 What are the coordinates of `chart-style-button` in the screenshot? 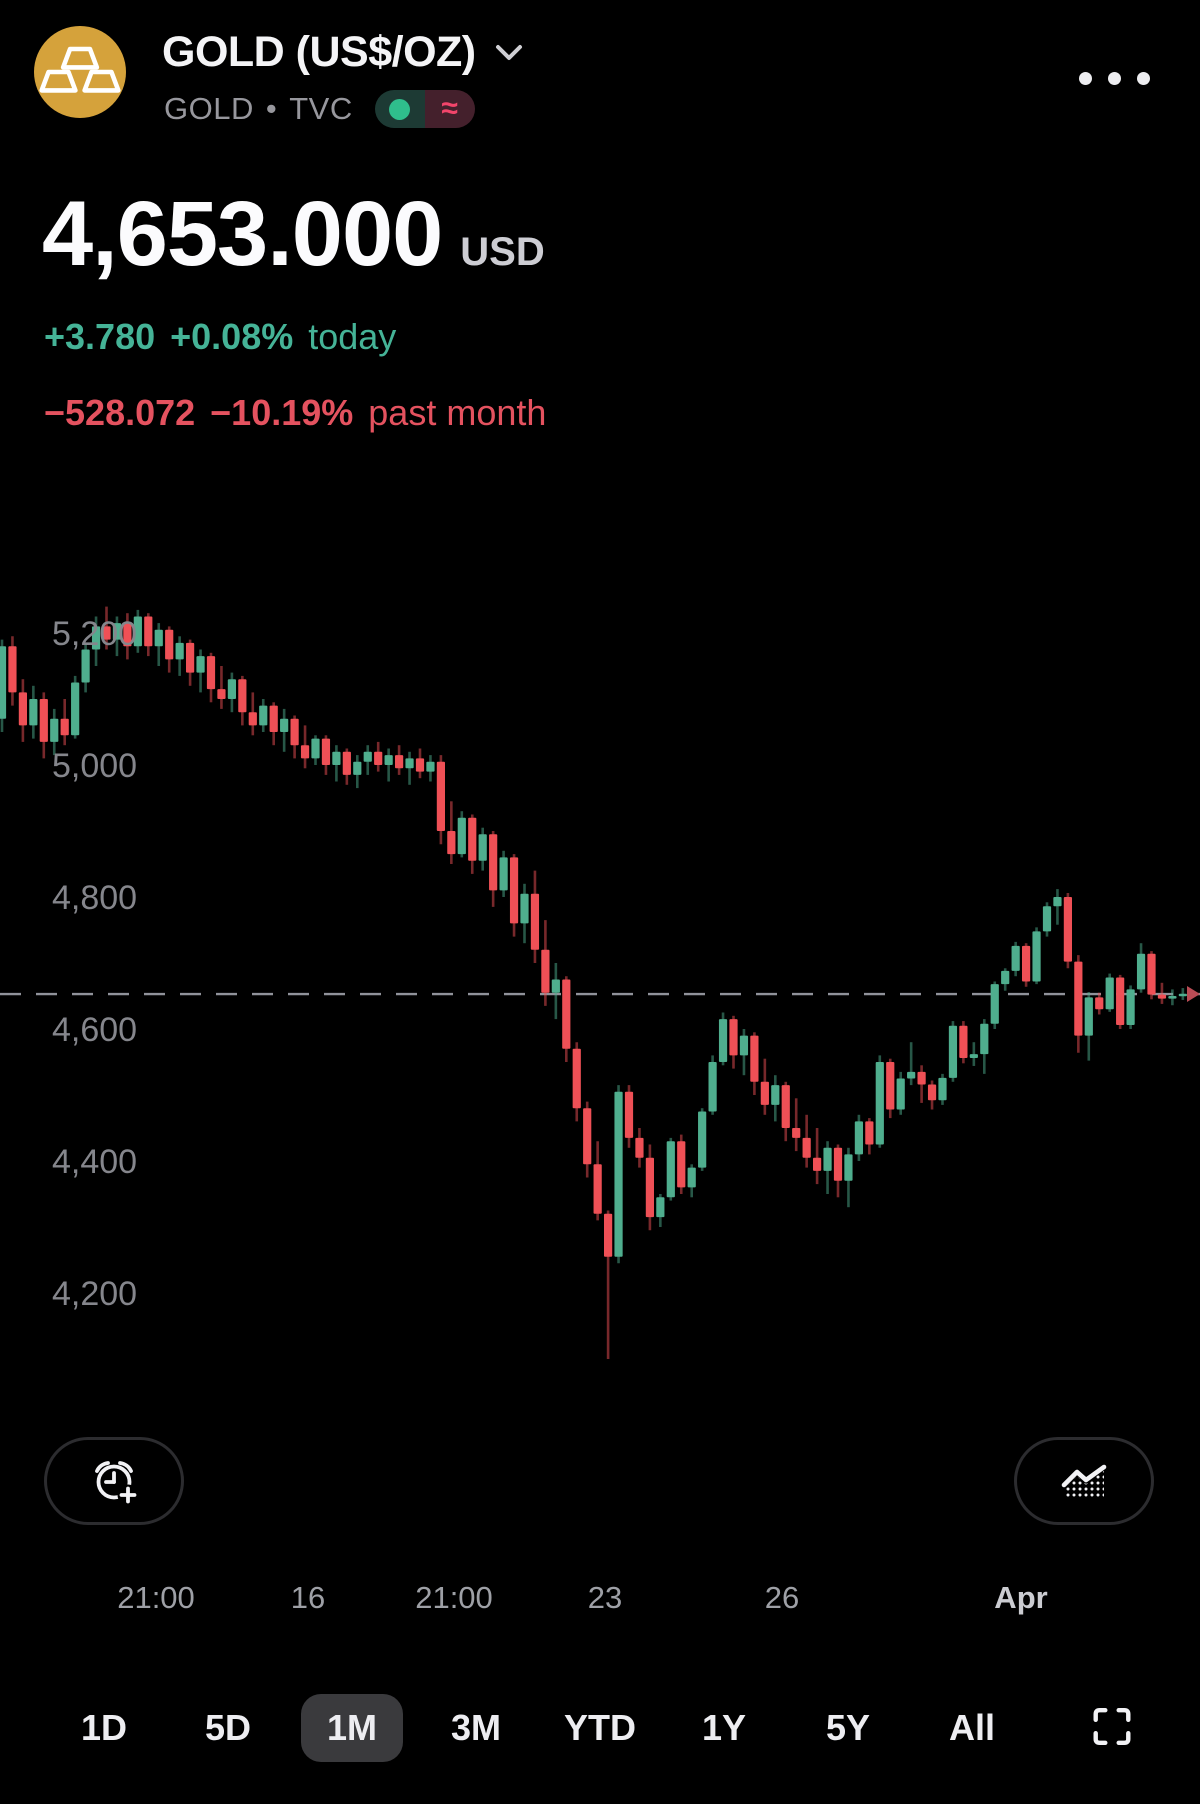 It's located at (1084, 1481).